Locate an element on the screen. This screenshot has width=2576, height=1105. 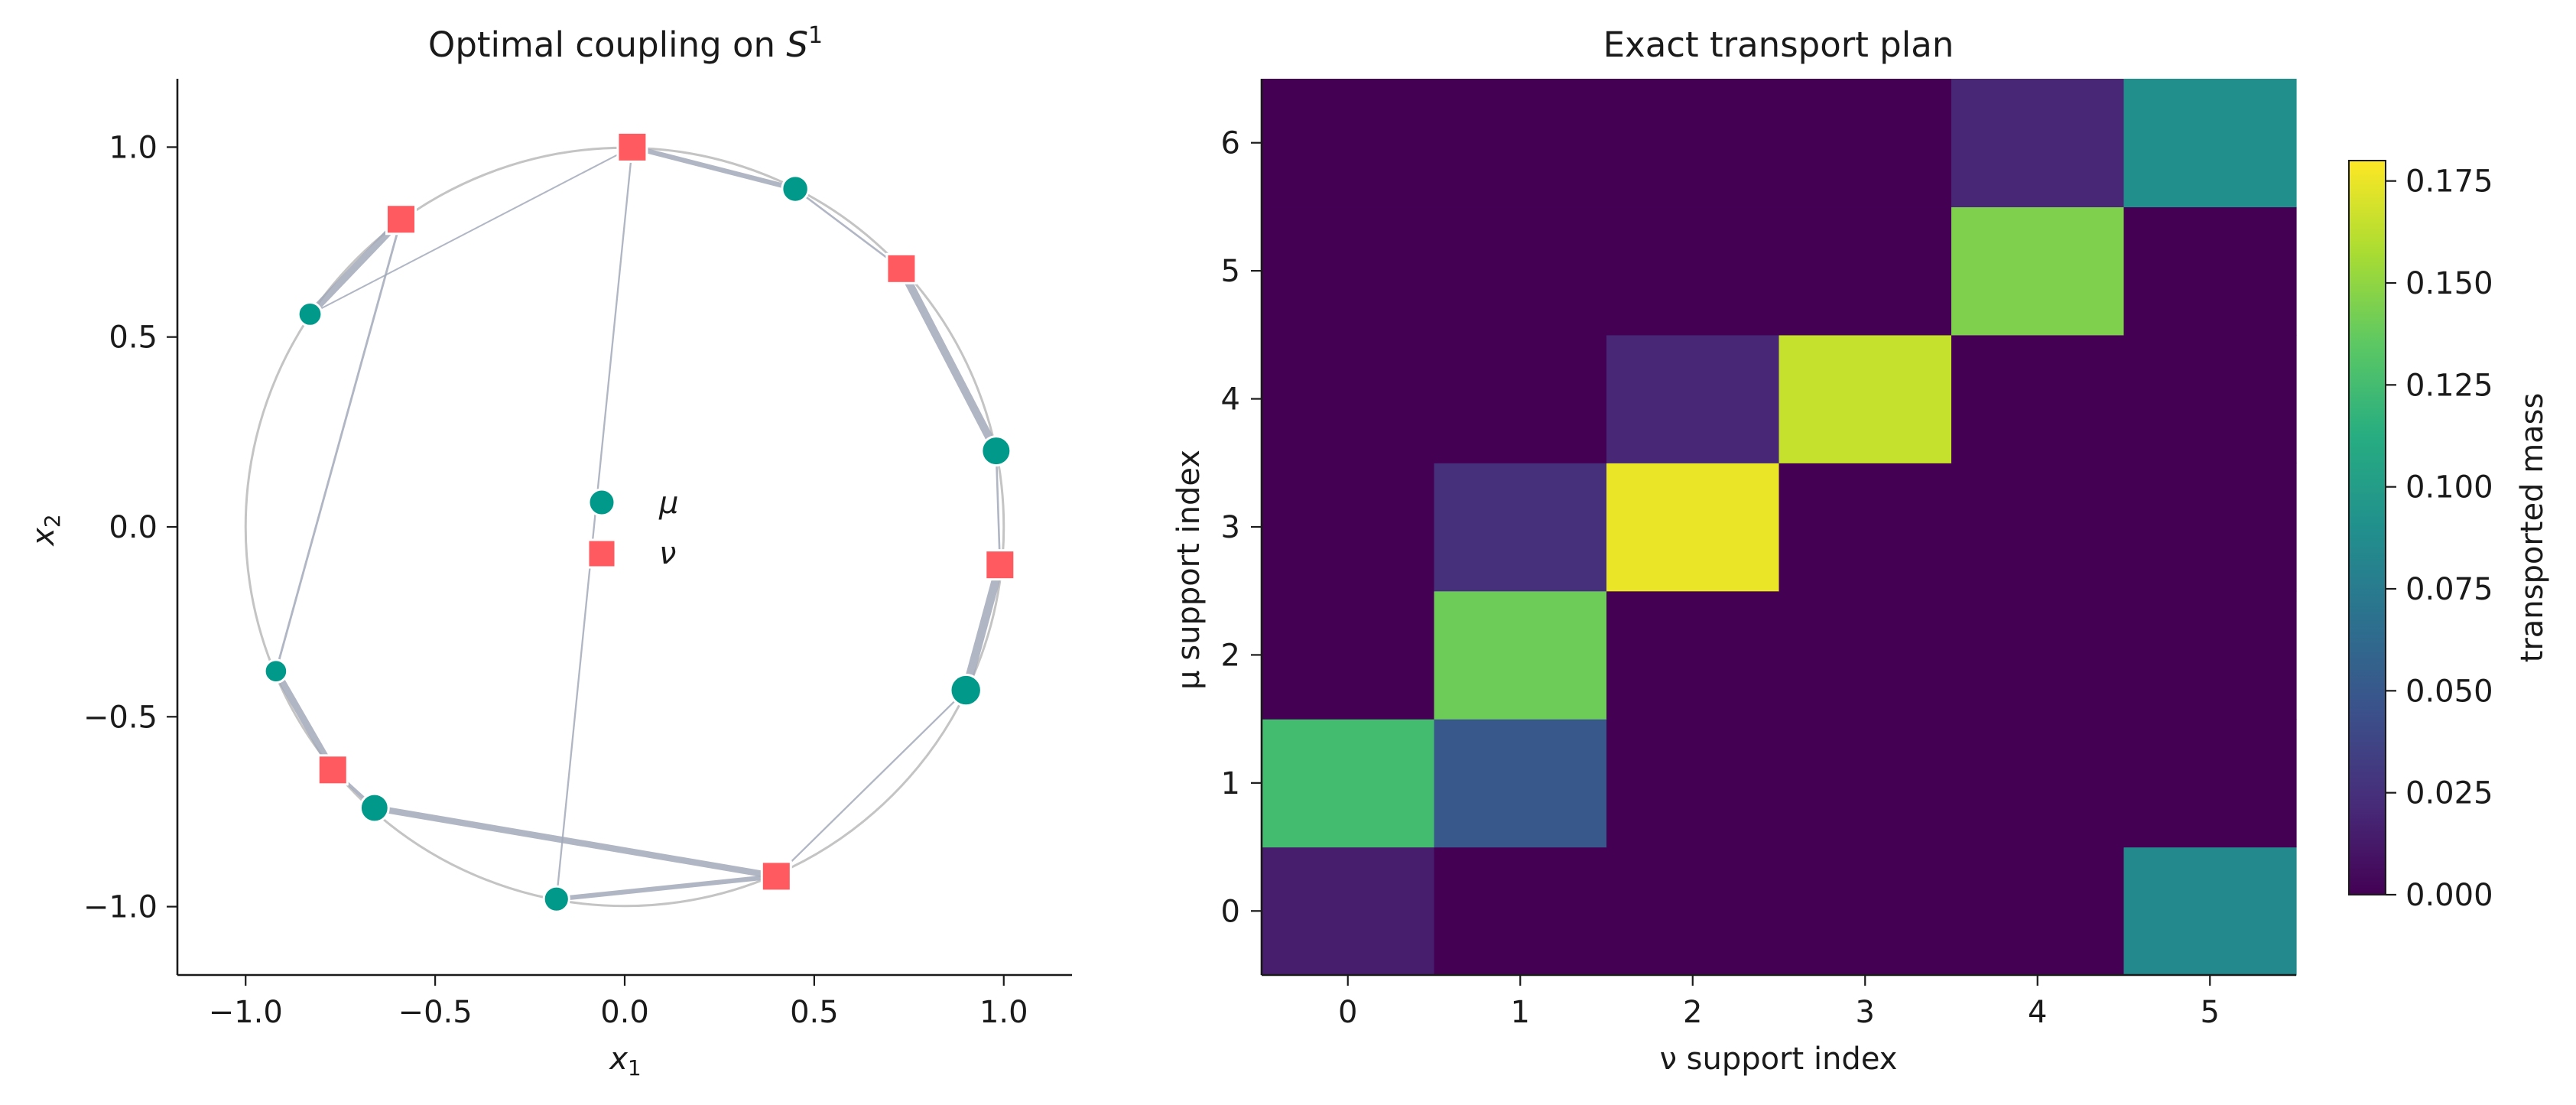
coupling-y-tick-label: −1.0 is located at coordinates (121, 907).